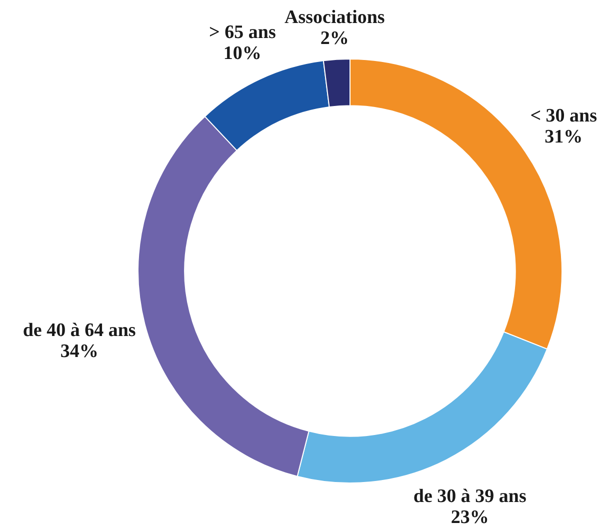  What do you see at coordinates (334, 17) in the screenshot?
I see `slice-label: Associations` at bounding box center [334, 17].